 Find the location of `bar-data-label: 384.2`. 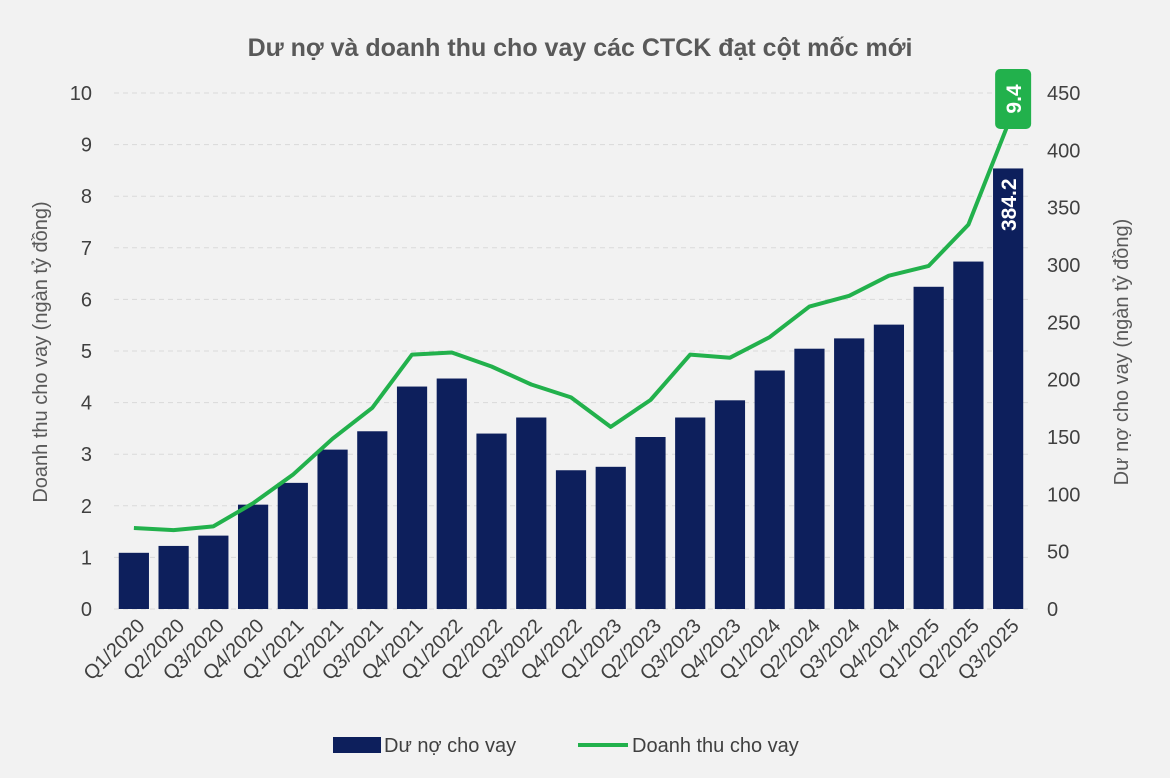

bar-data-label: 384.2 is located at coordinates (1009, 204).